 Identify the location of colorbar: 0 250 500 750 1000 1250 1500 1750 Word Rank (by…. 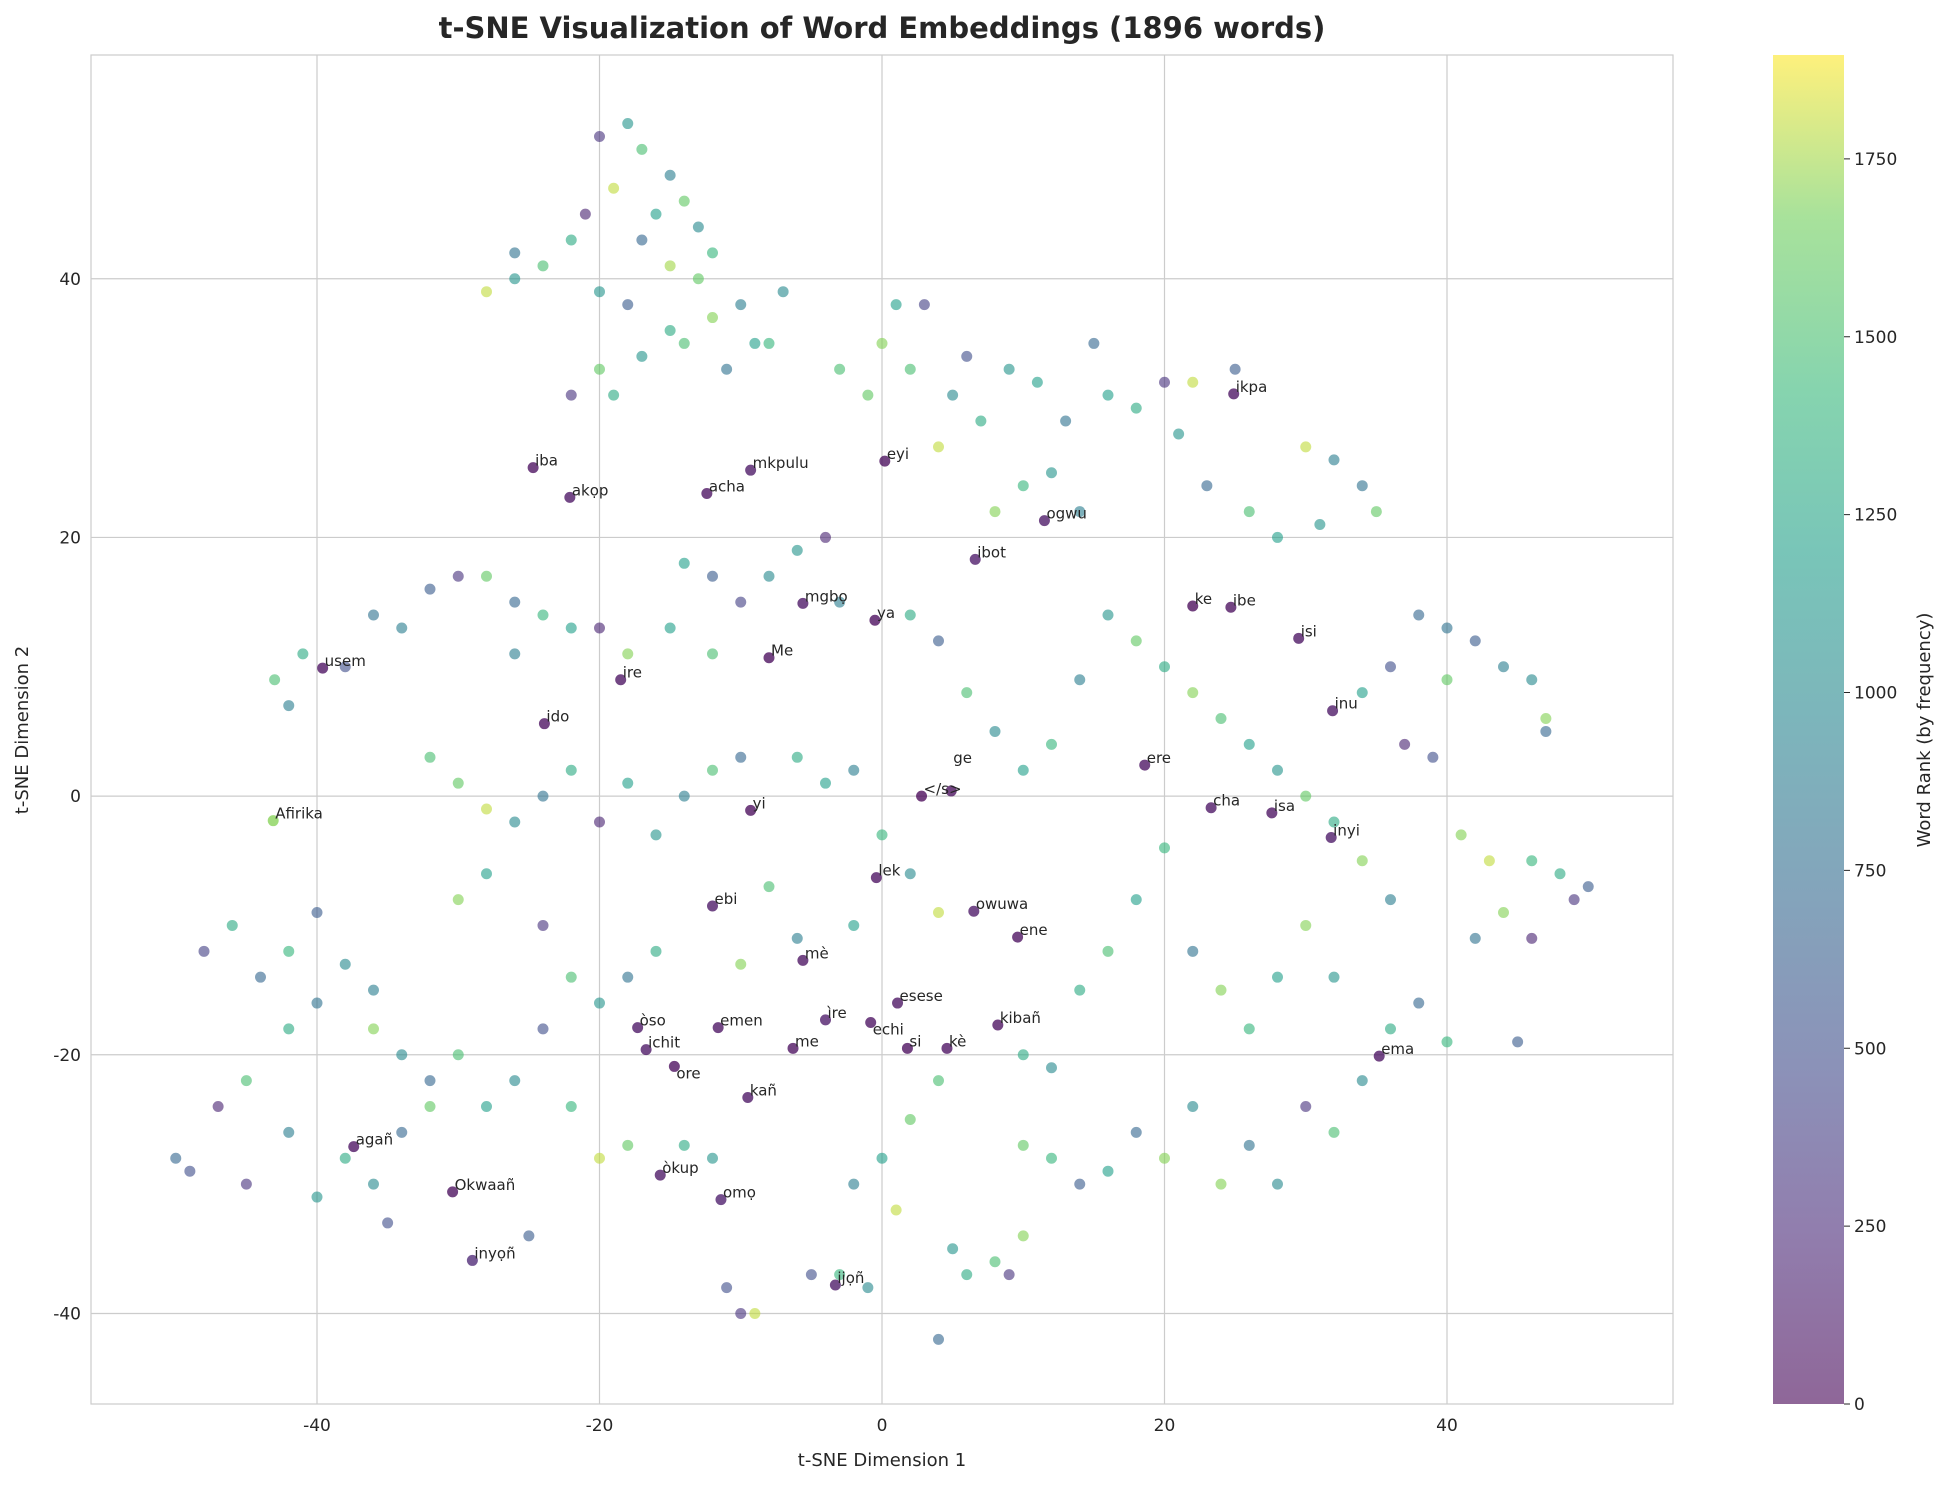
(1854, 735).